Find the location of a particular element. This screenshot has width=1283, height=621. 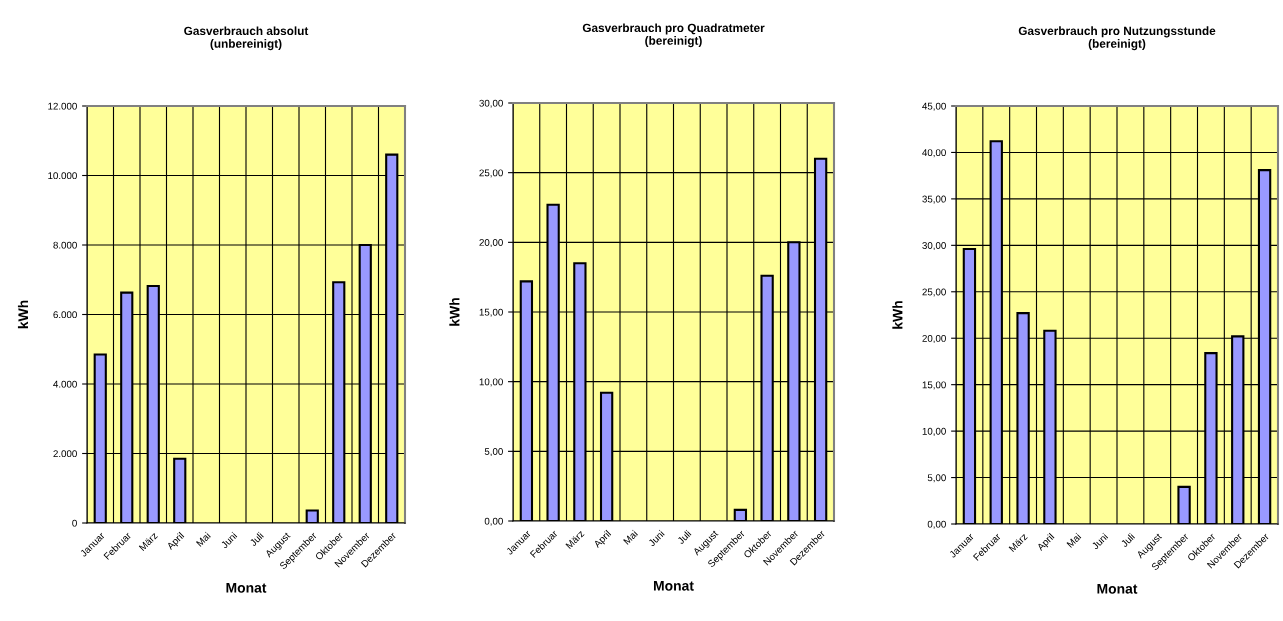

y-tick-label: 8.000 is located at coordinates (65, 245).